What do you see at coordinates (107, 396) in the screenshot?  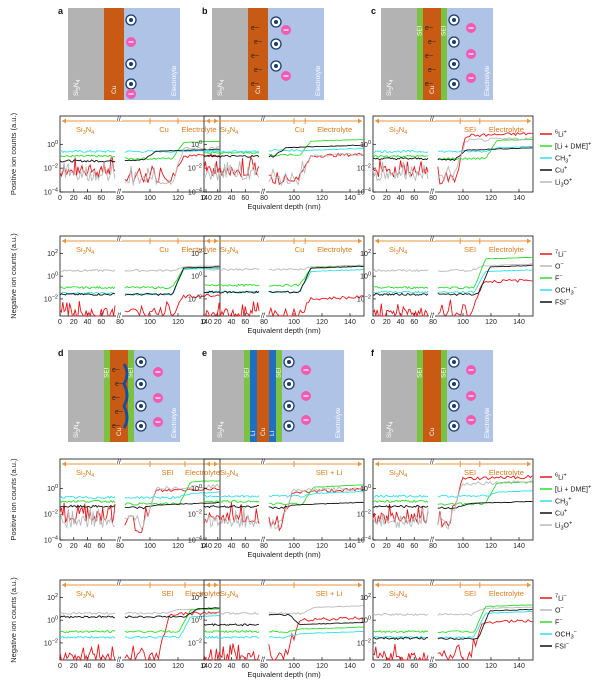 I see `sei-layer` at bounding box center [107, 396].